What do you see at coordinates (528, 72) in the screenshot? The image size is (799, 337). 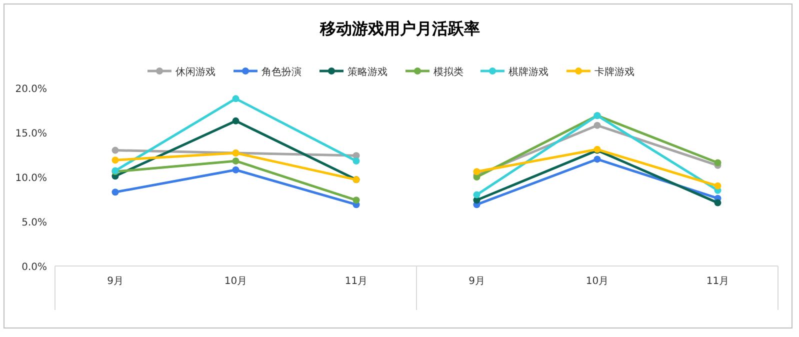 I see `legend-label: 棋牌游戏` at bounding box center [528, 72].